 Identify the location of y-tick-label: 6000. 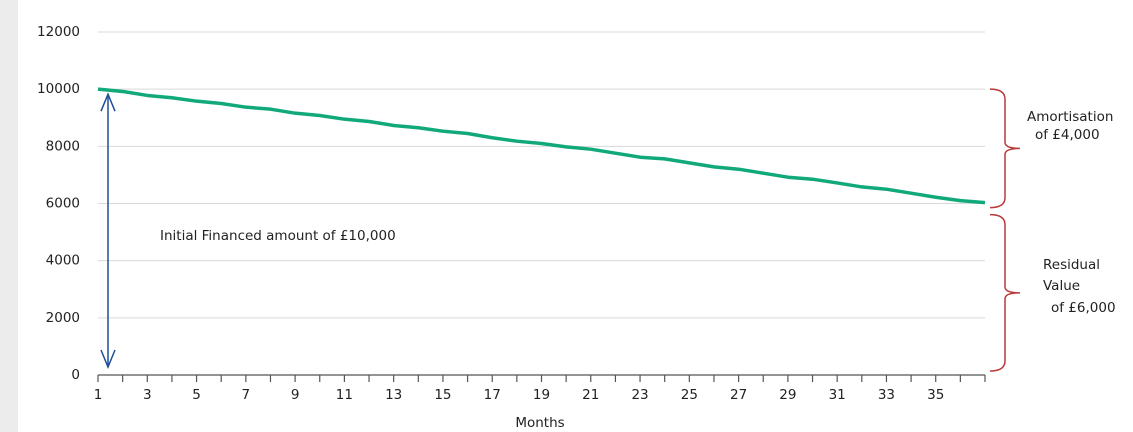
(63, 204).